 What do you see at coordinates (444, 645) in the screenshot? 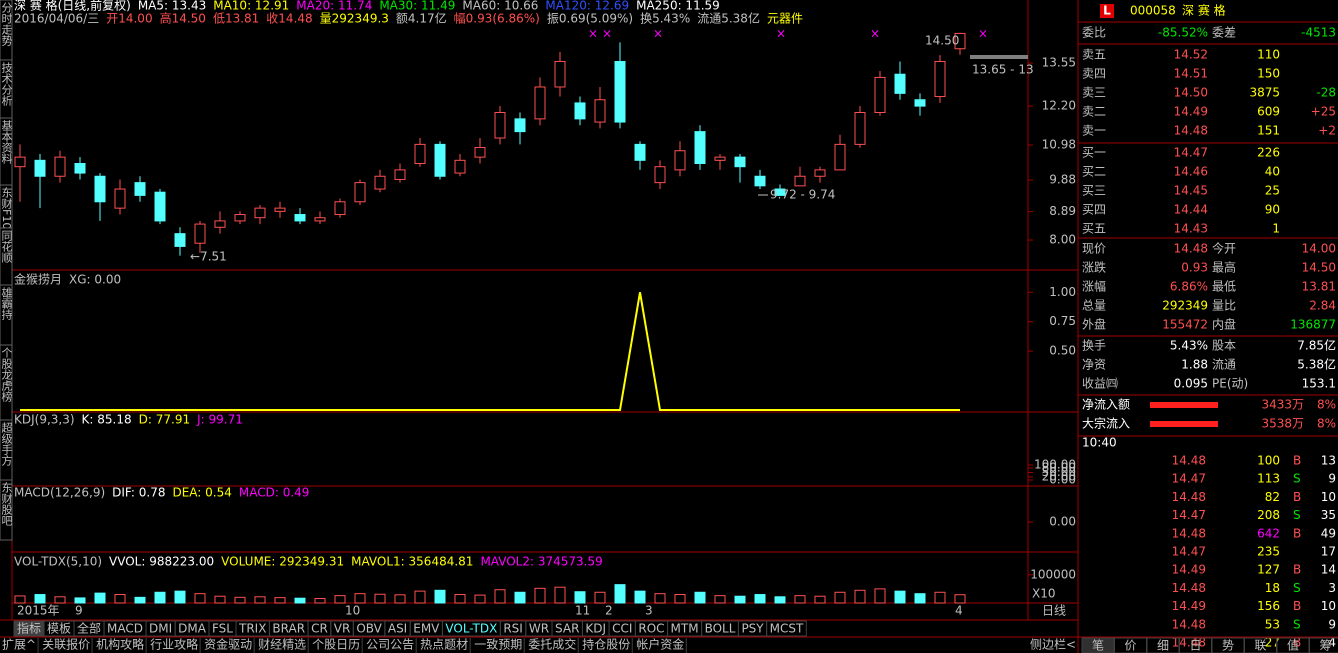
I see `function-tab: 热点题材` at bounding box center [444, 645].